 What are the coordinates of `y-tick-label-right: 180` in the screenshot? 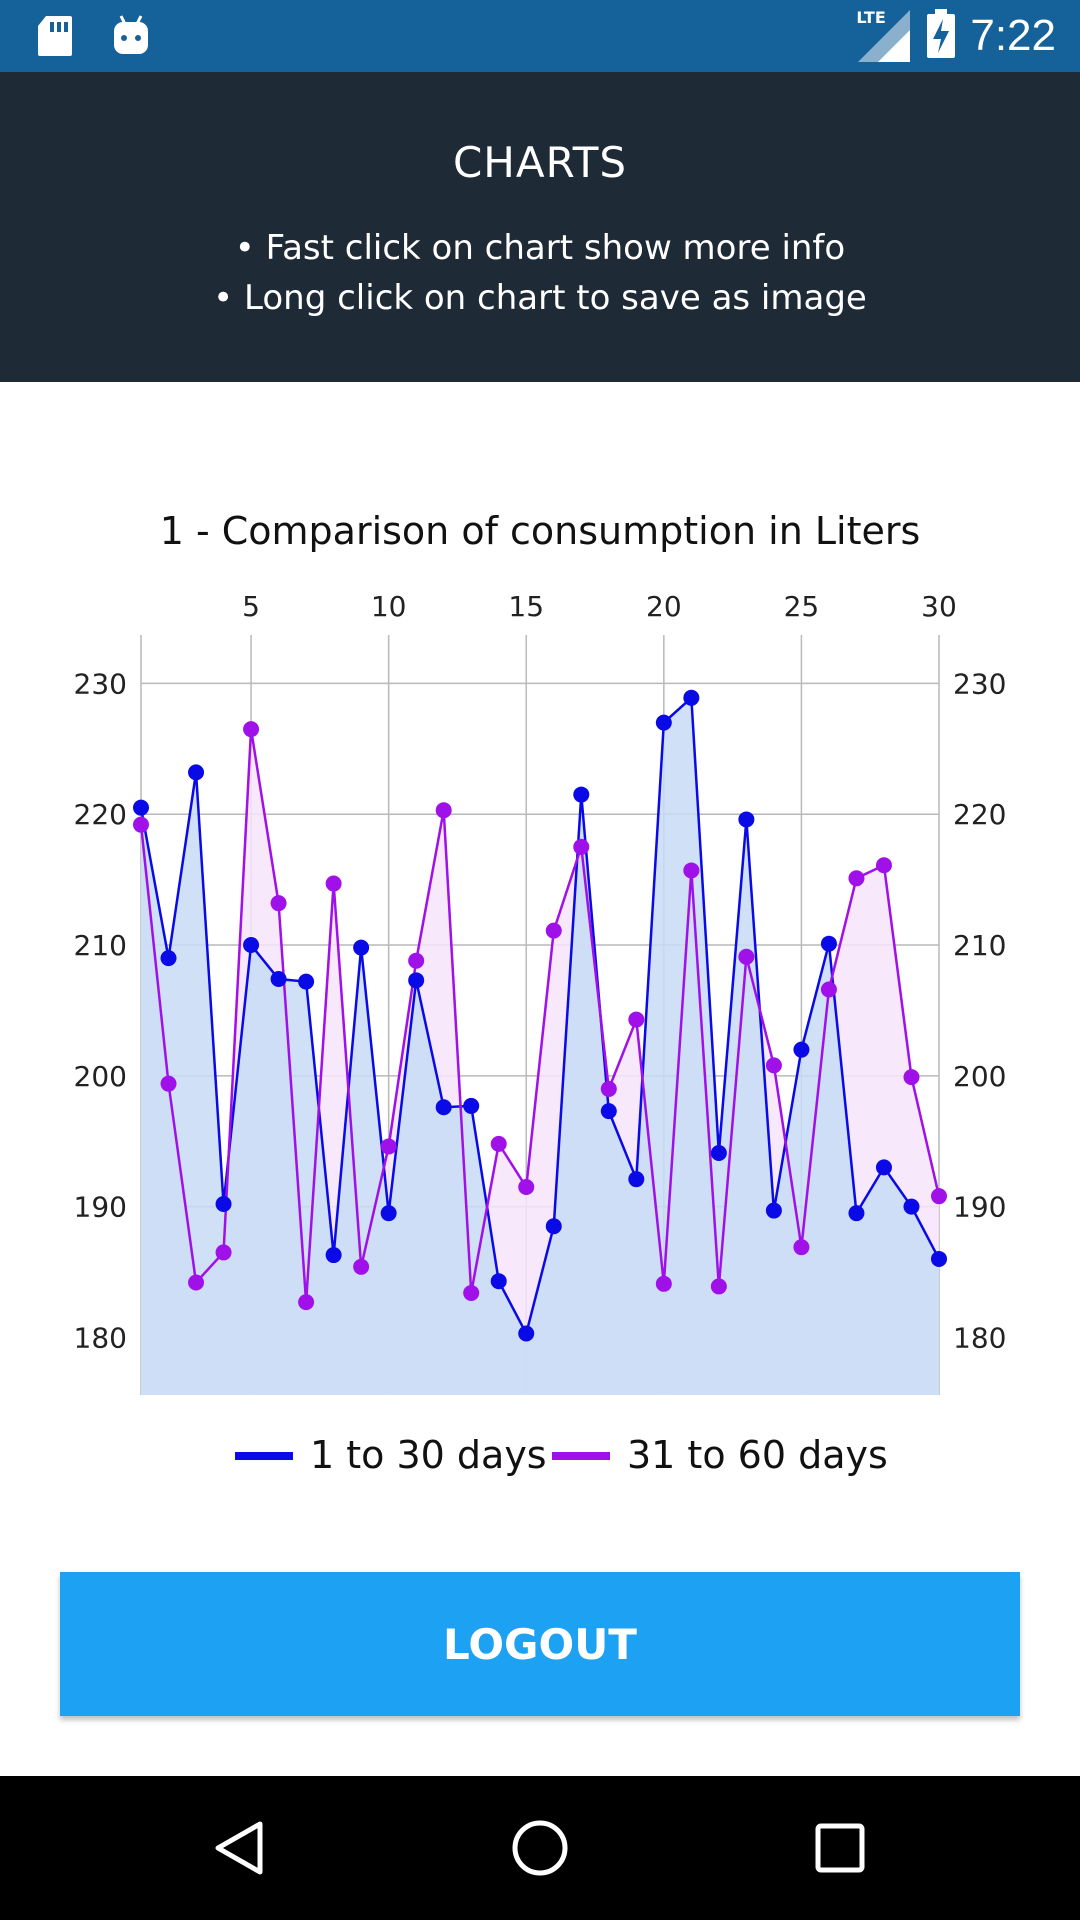 It's located at (979, 1337).